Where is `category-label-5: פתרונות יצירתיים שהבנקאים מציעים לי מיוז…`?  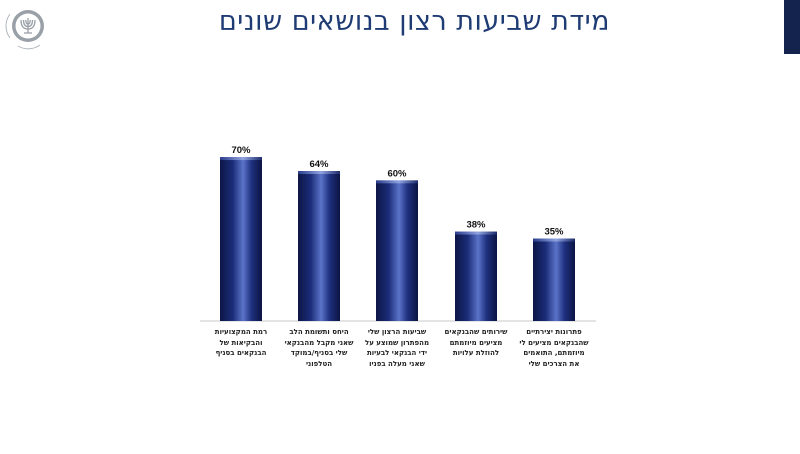 category-label-5: פתרונות יצירתיים שהבנקאים מציעים לי מיוז… is located at coordinates (554, 348).